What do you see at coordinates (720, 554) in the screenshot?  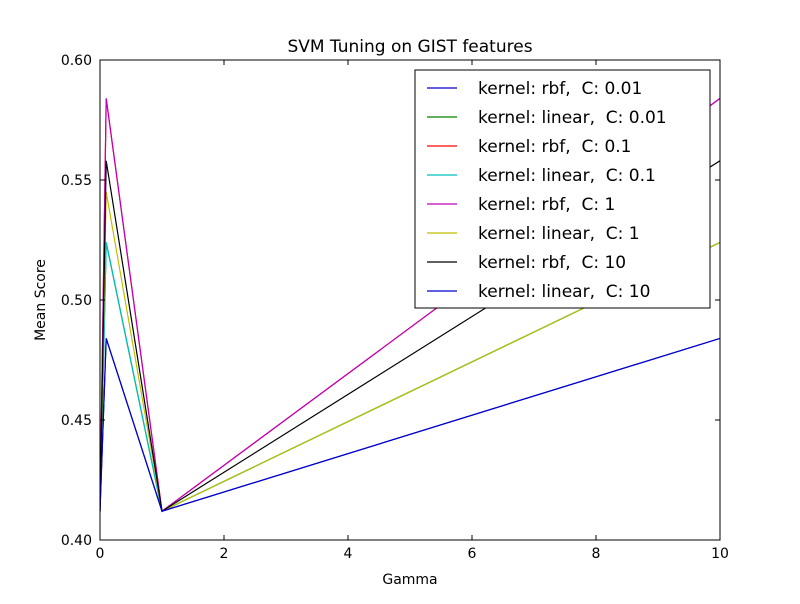 I see `x-tick-label: 10` at bounding box center [720, 554].